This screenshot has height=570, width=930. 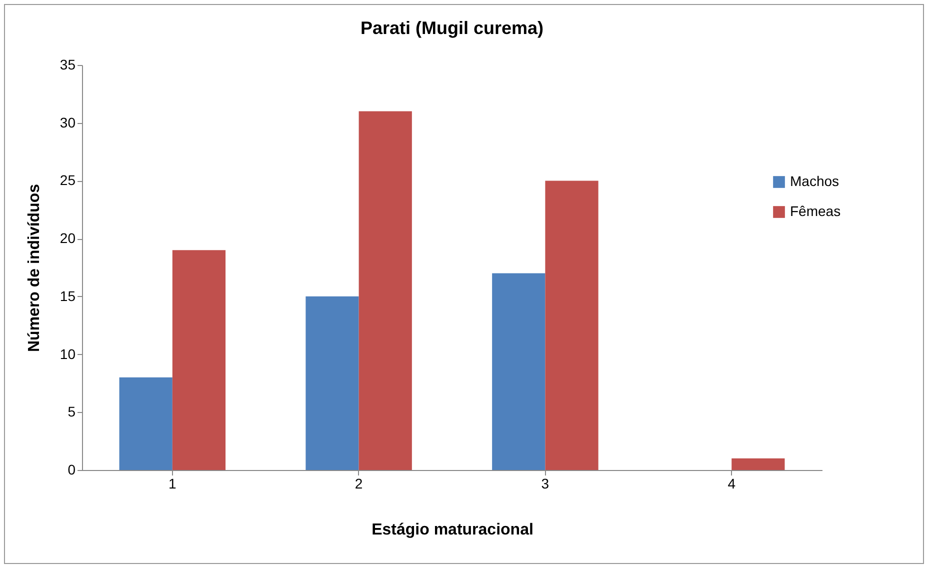 What do you see at coordinates (732, 484) in the screenshot?
I see `x-tick-label: 4` at bounding box center [732, 484].